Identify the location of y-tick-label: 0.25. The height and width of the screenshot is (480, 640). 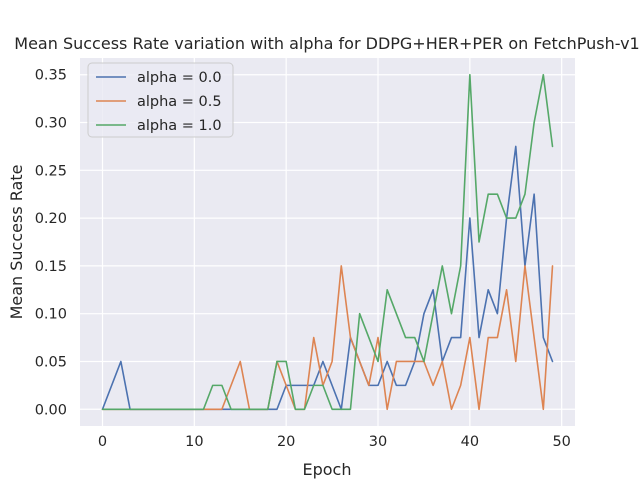
(51, 171).